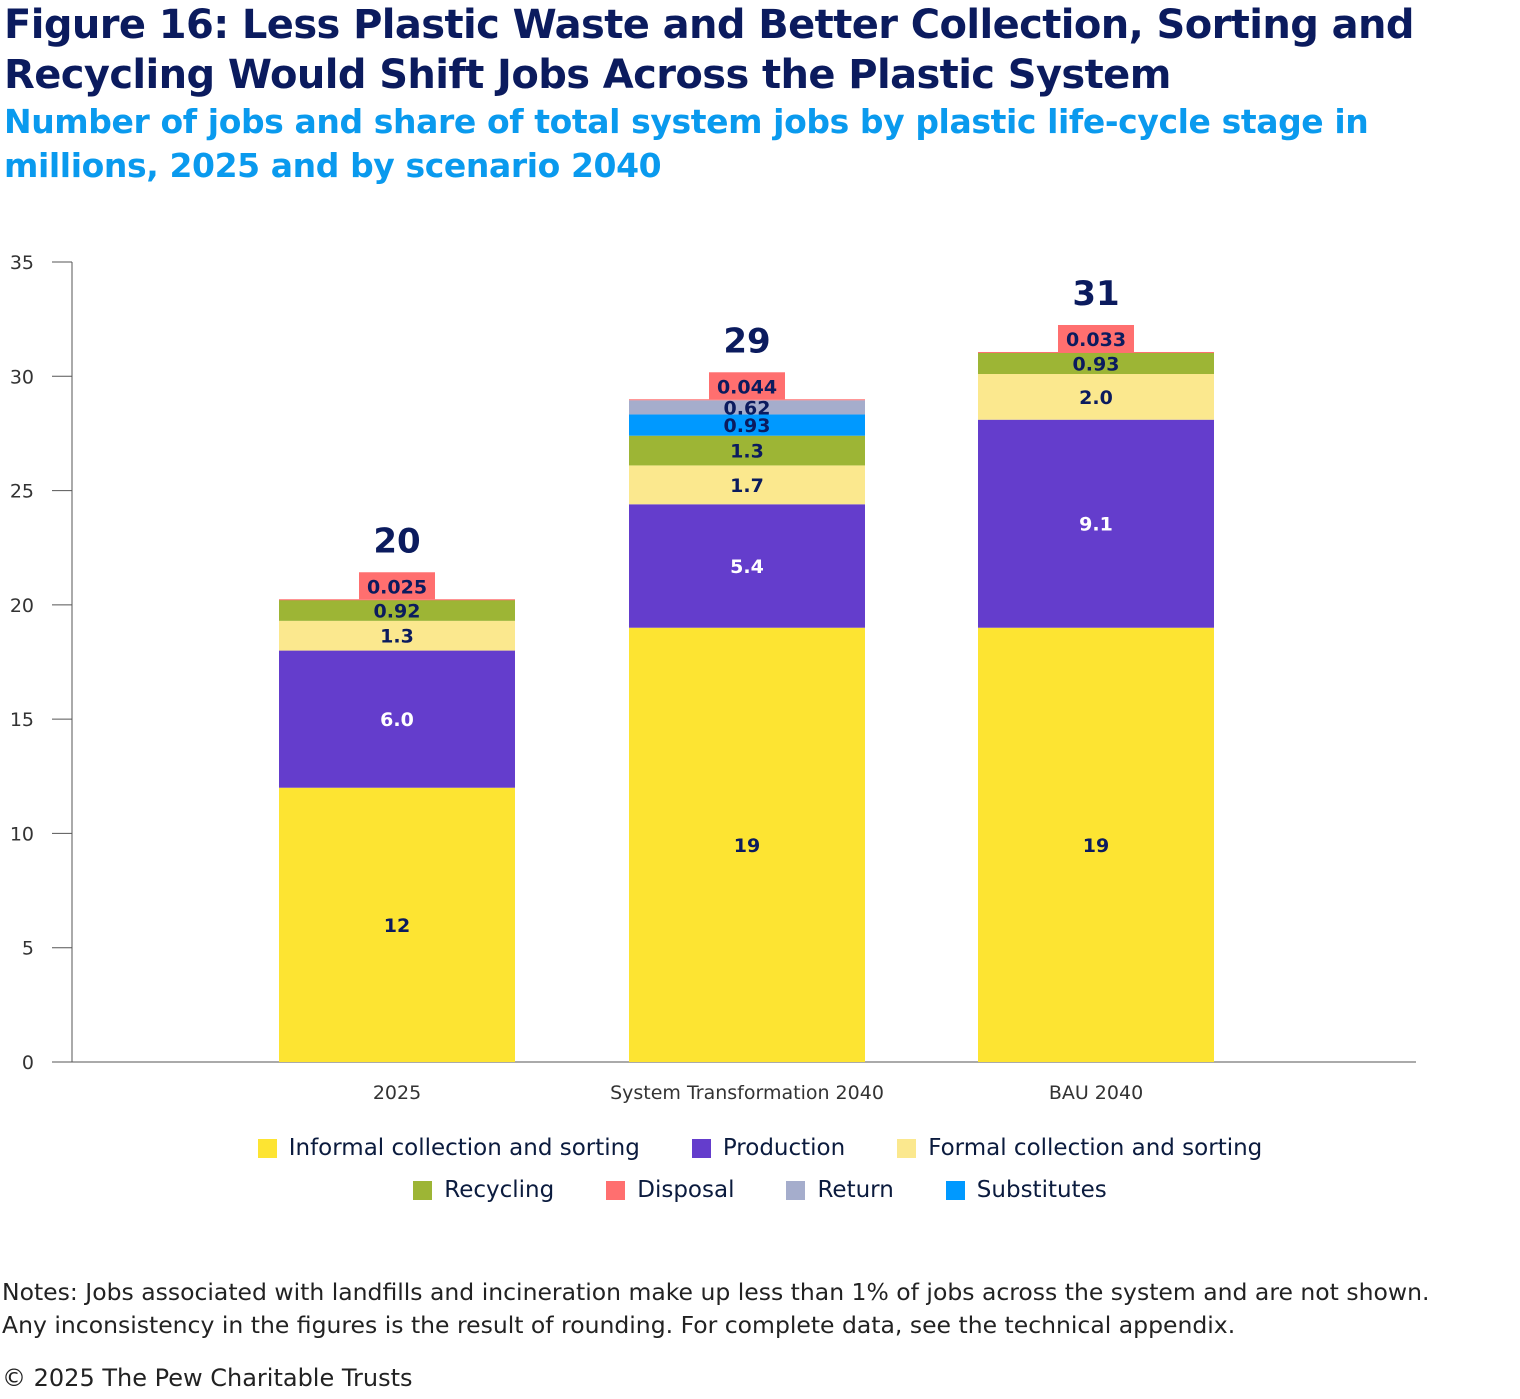  Describe the element at coordinates (22, 263) in the screenshot. I see `y-tick-label: 35` at that location.